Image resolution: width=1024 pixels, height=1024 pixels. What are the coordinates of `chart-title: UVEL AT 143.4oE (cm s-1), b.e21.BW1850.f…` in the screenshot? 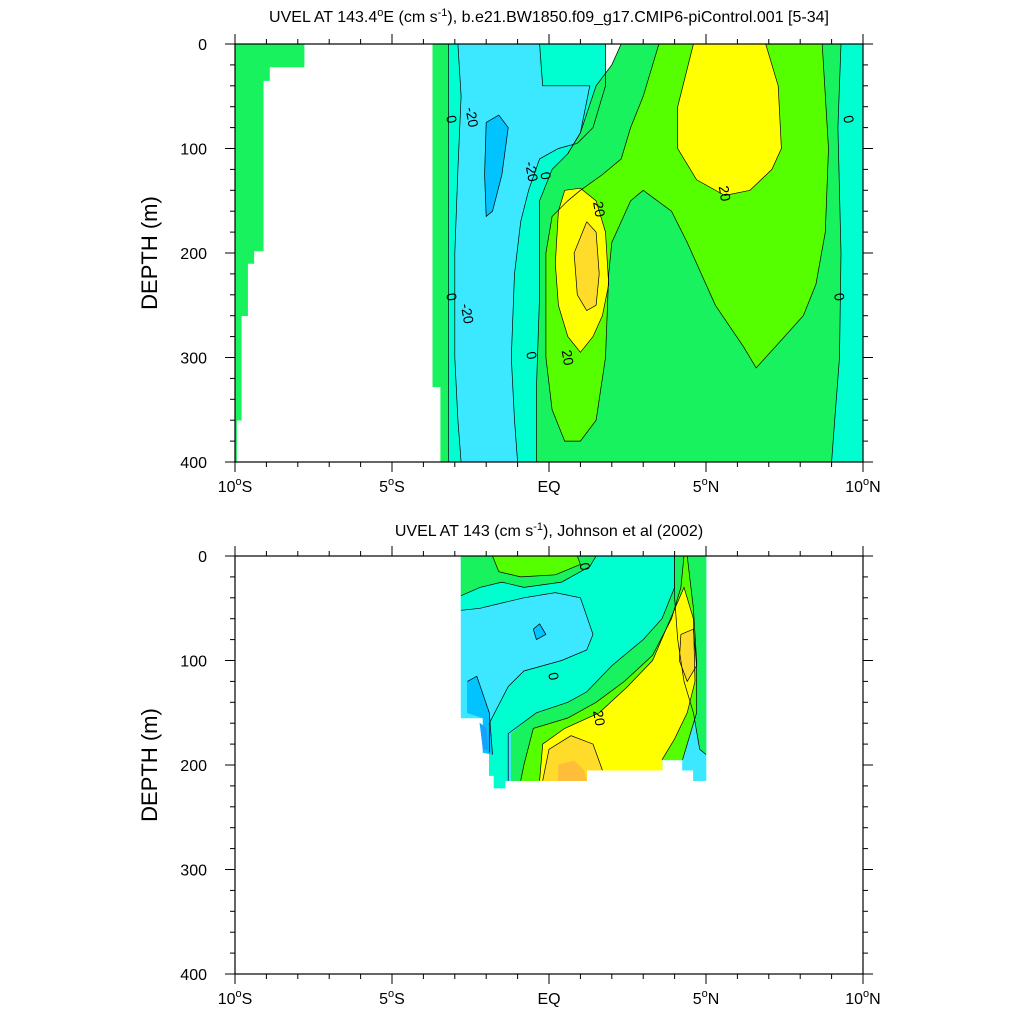 It's located at (549, 16).